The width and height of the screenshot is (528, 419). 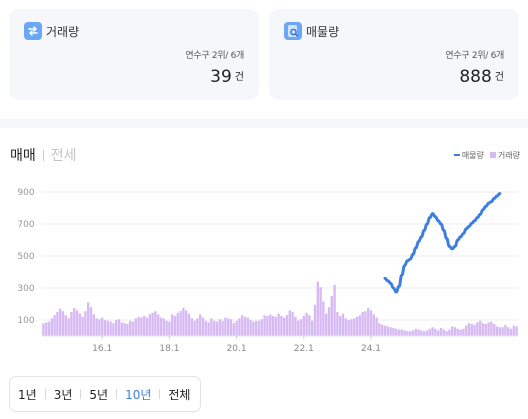 I want to click on trade-volume-card: 거래량 연수구 2위/ 6개 39 건, so click(x=134, y=54).